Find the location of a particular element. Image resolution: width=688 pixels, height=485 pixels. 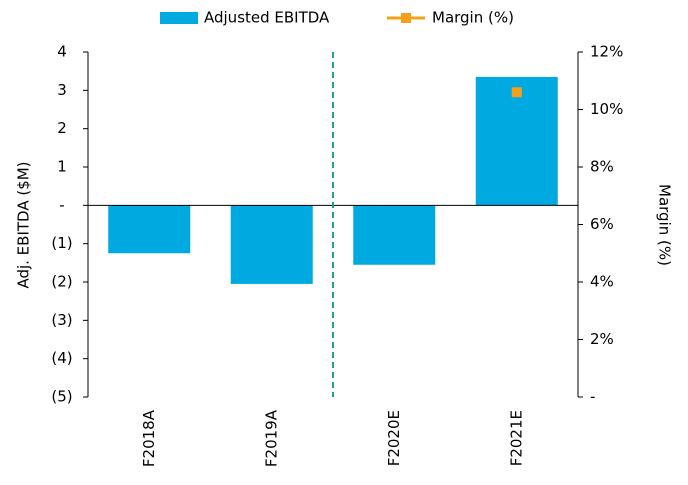

y-tick-label: (3) is located at coordinates (61, 320).